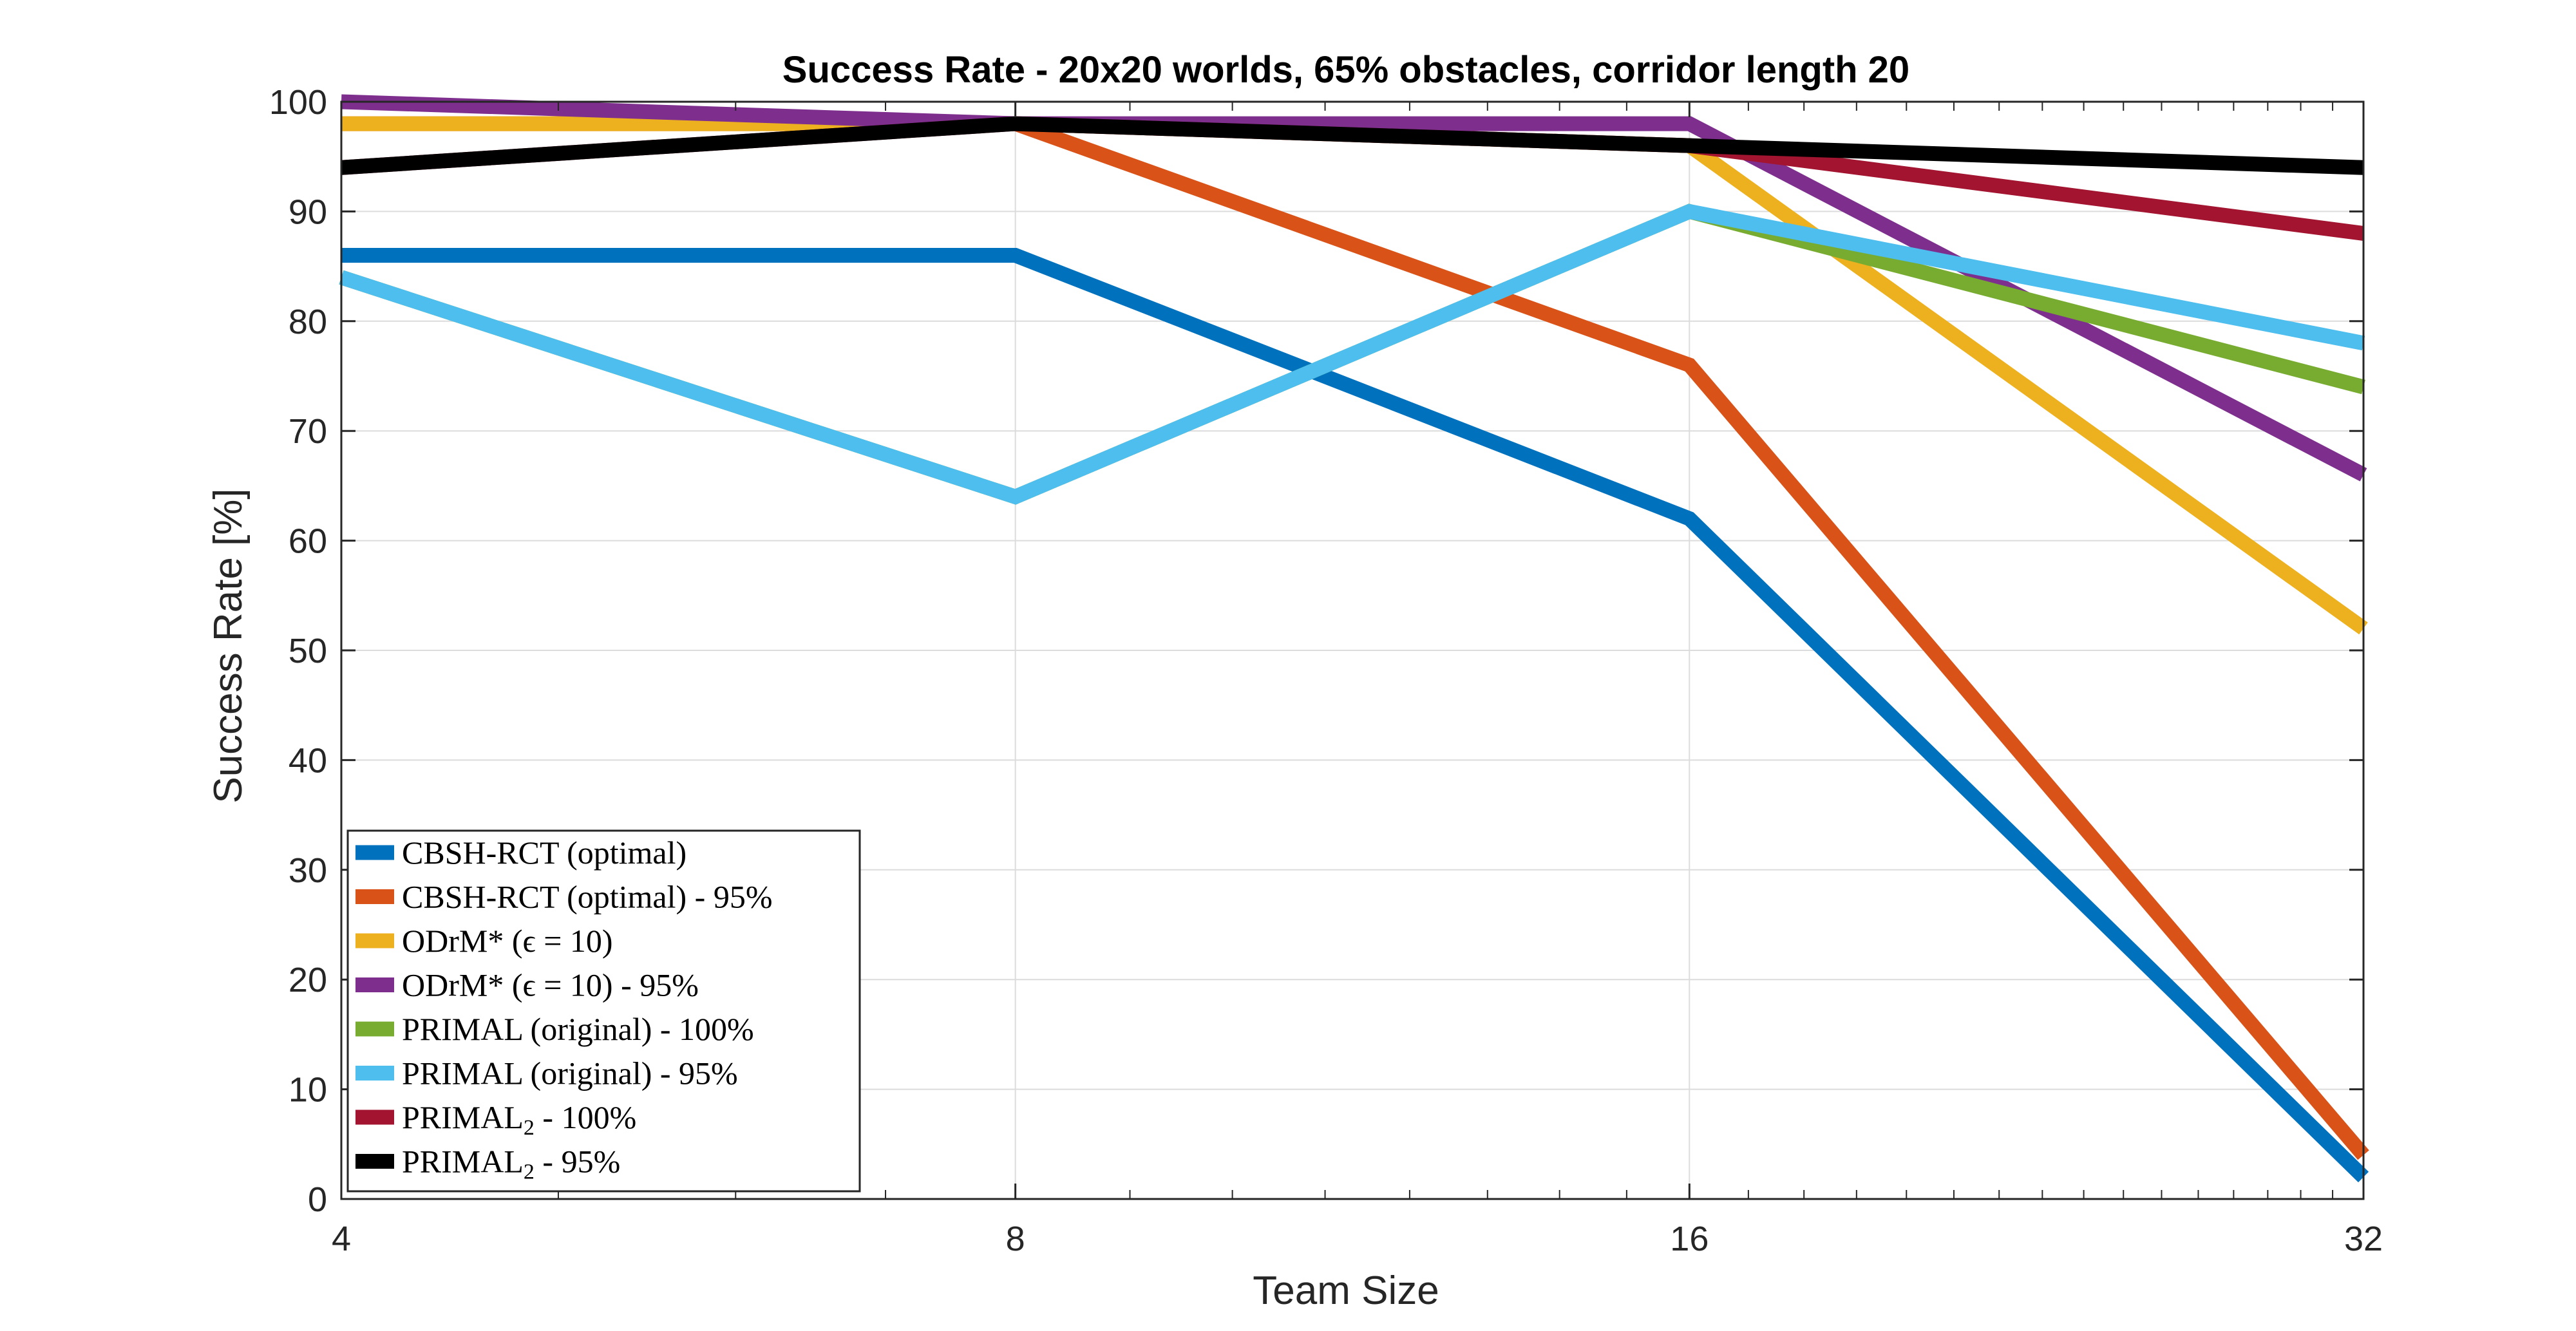  What do you see at coordinates (508, 941) in the screenshot?
I see `legend-entry-label: ODrM* (ϵ = 10)` at bounding box center [508, 941].